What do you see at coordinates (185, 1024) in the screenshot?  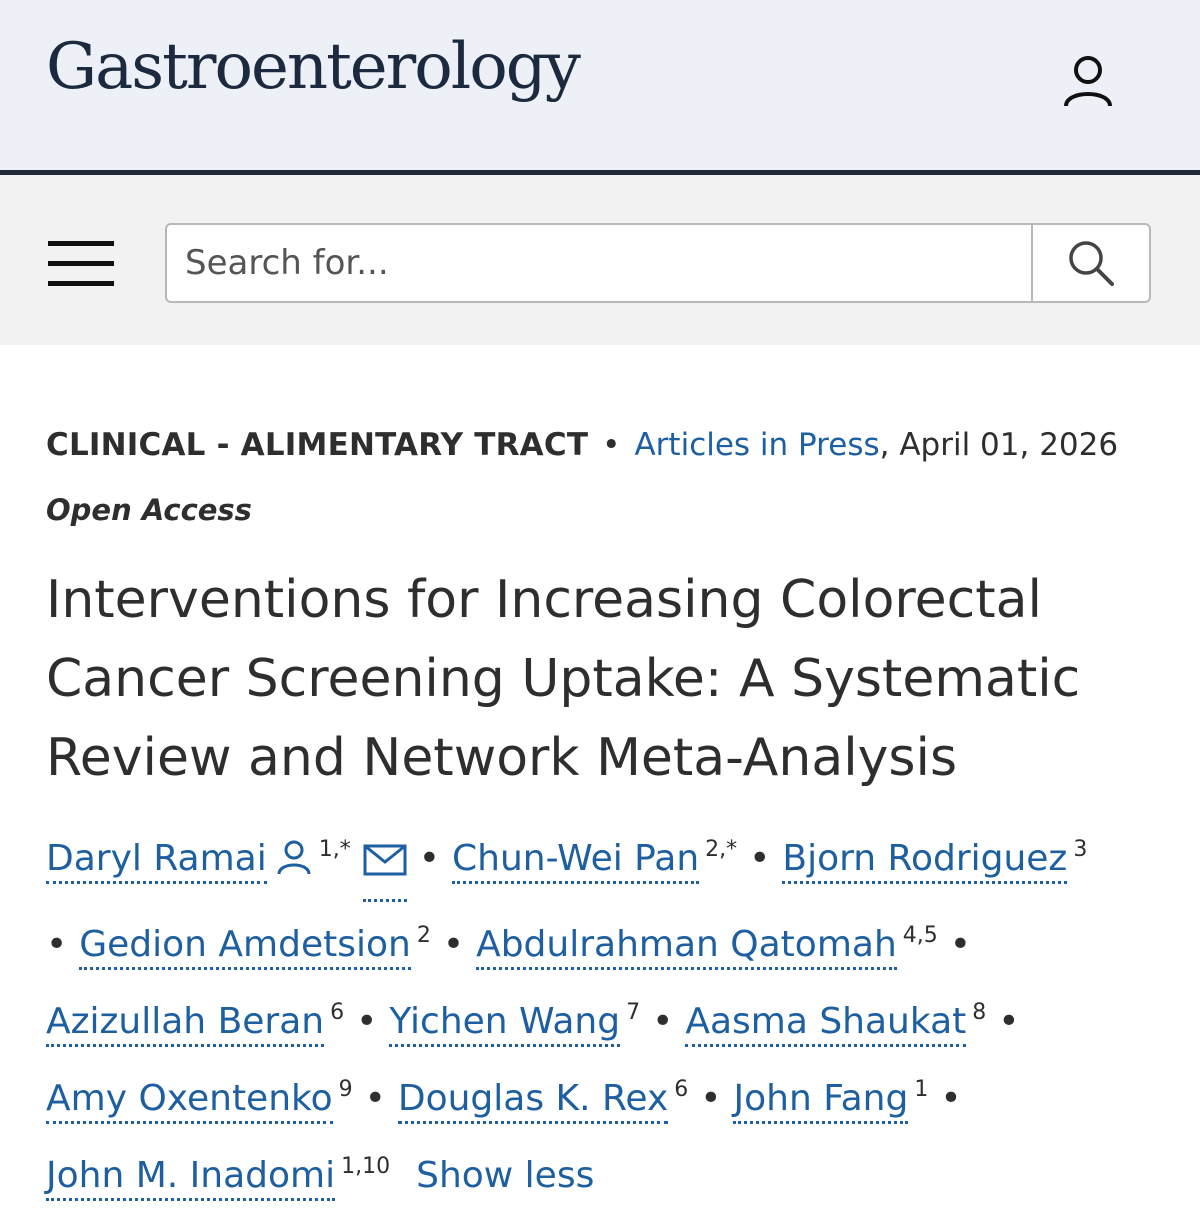 I see `author-link: Azizullah Beran` at bounding box center [185, 1024].